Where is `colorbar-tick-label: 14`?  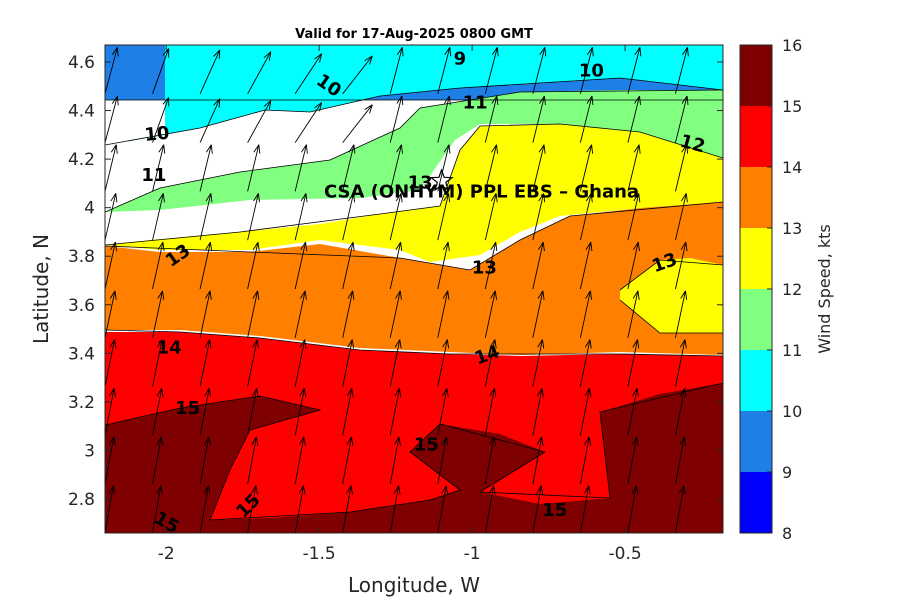
colorbar-tick-label: 14 is located at coordinates (792, 167).